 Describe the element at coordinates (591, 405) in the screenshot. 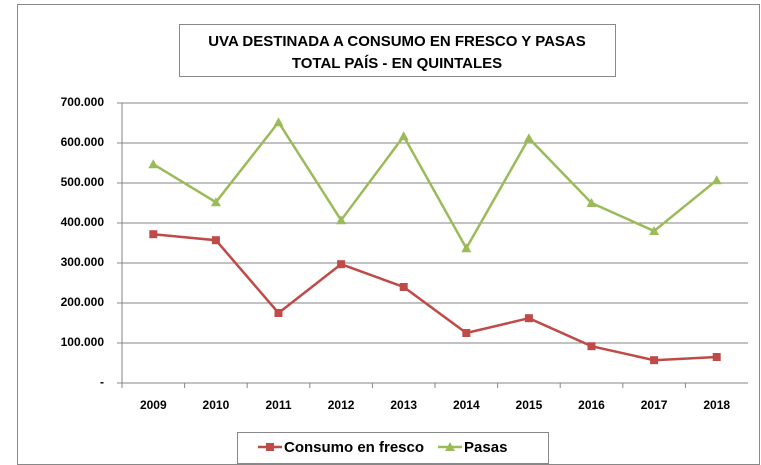

I see `x-tick-label: 2016` at that location.